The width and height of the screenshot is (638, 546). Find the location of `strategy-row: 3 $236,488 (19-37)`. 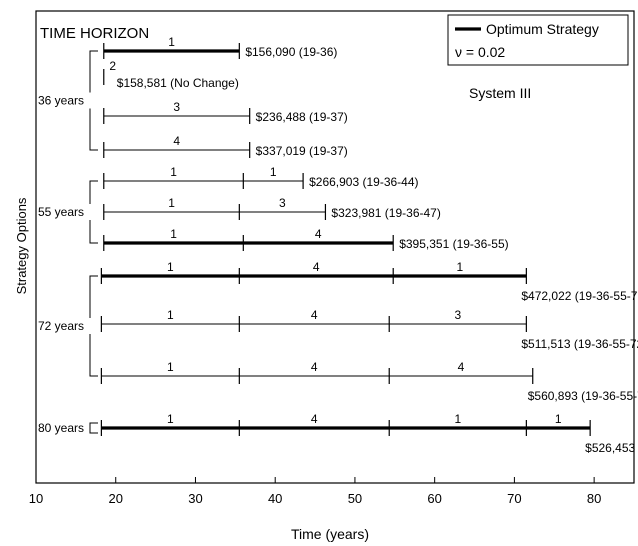

strategy-row: 3 $236,488 (19-37) is located at coordinates (225, 112).